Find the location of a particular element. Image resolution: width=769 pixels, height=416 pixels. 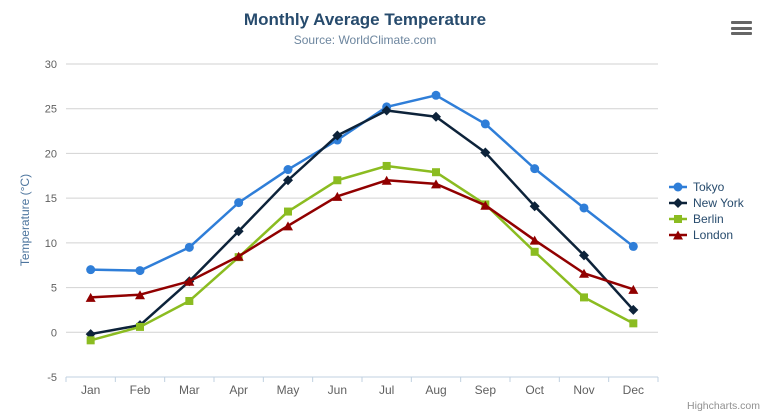

legend-marker-new-york is located at coordinates (678, 203).